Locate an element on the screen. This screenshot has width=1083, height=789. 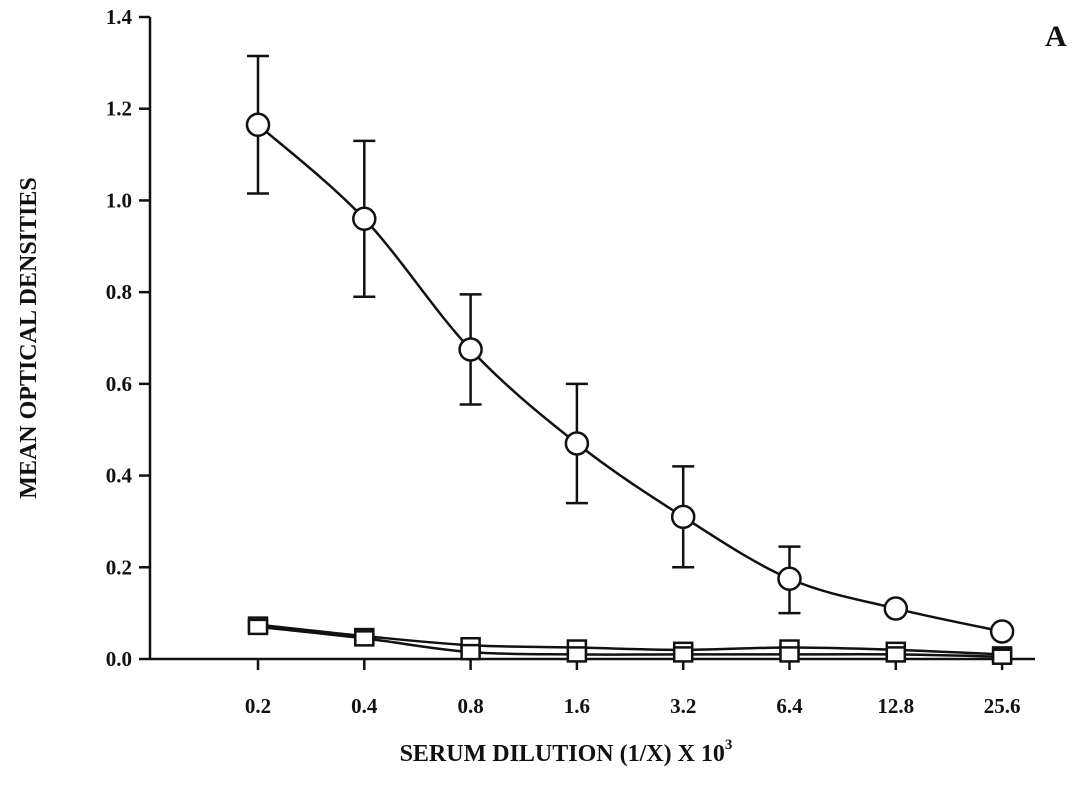
x-tick-label: 3.2 is located at coordinates (683, 706).